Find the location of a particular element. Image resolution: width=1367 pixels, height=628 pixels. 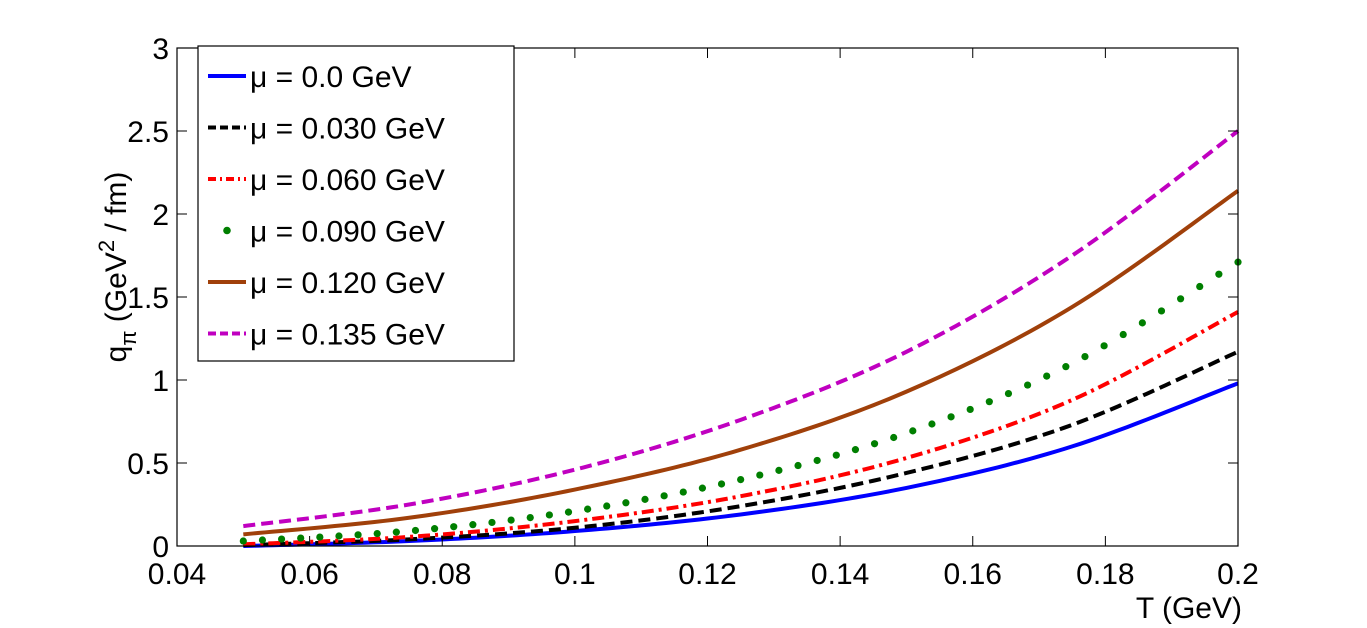

legend-label-3: μ = 0.090 GeV is located at coordinates (347, 232).